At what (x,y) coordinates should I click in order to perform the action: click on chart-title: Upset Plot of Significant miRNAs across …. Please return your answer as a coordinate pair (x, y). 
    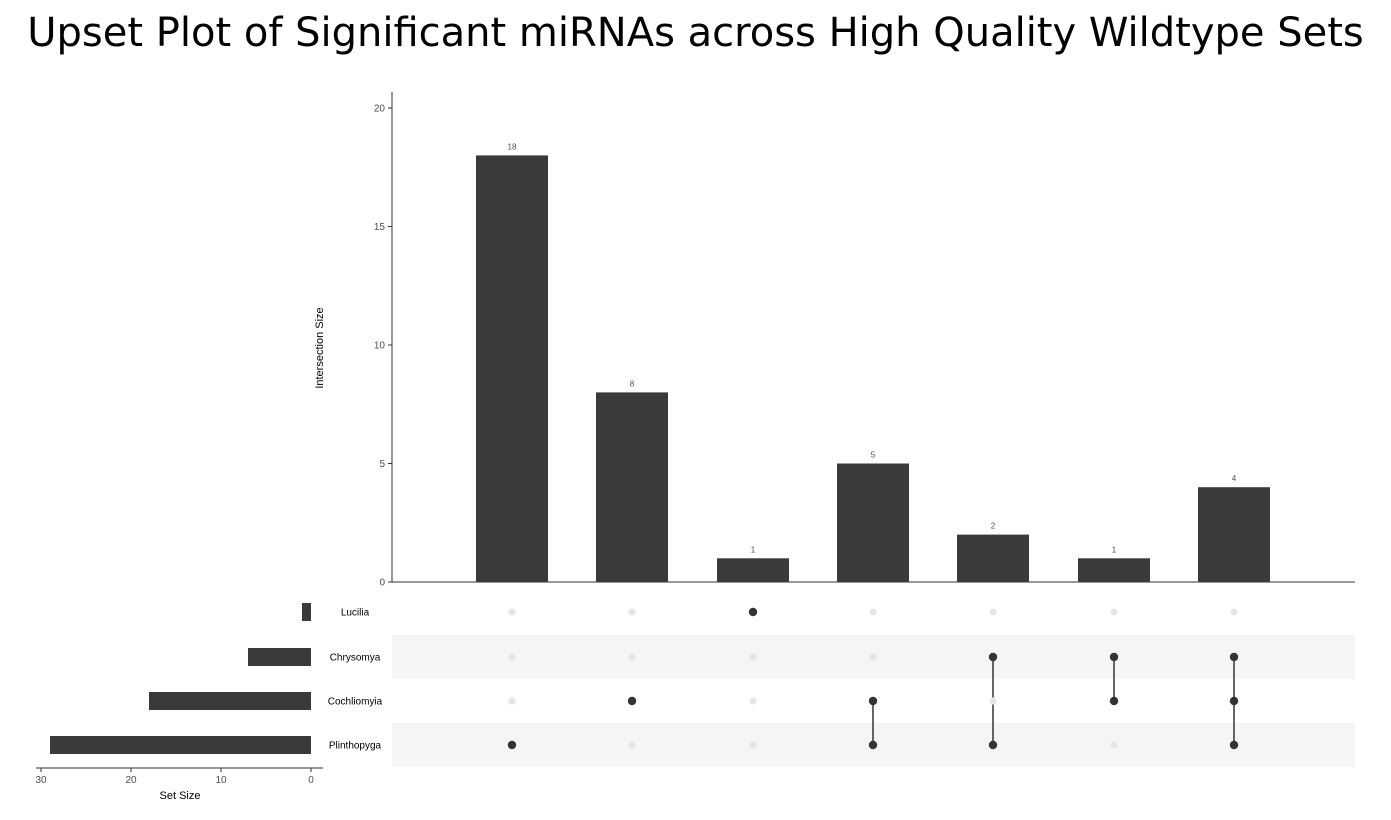
    Looking at the image, I should click on (695, 33).